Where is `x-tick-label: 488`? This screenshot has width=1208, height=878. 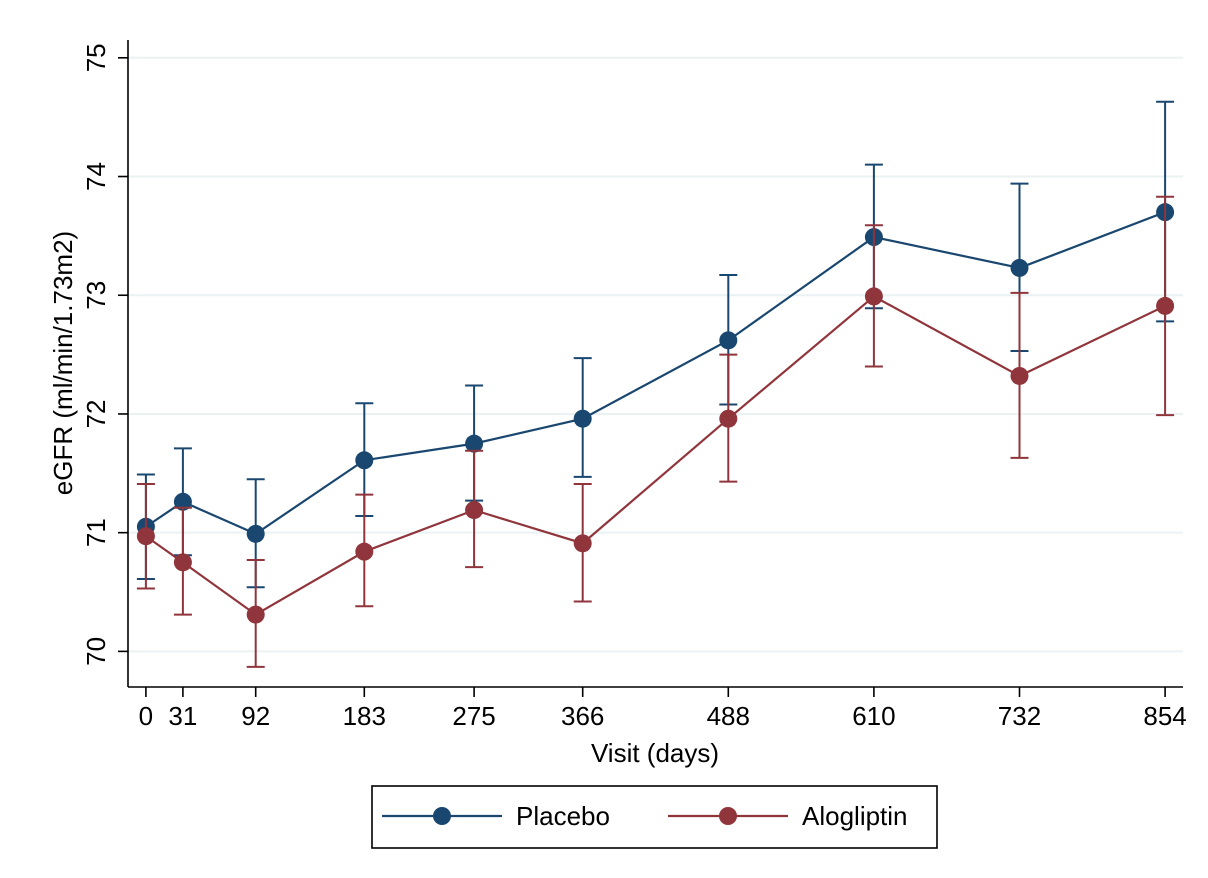 x-tick-label: 488 is located at coordinates (728, 716).